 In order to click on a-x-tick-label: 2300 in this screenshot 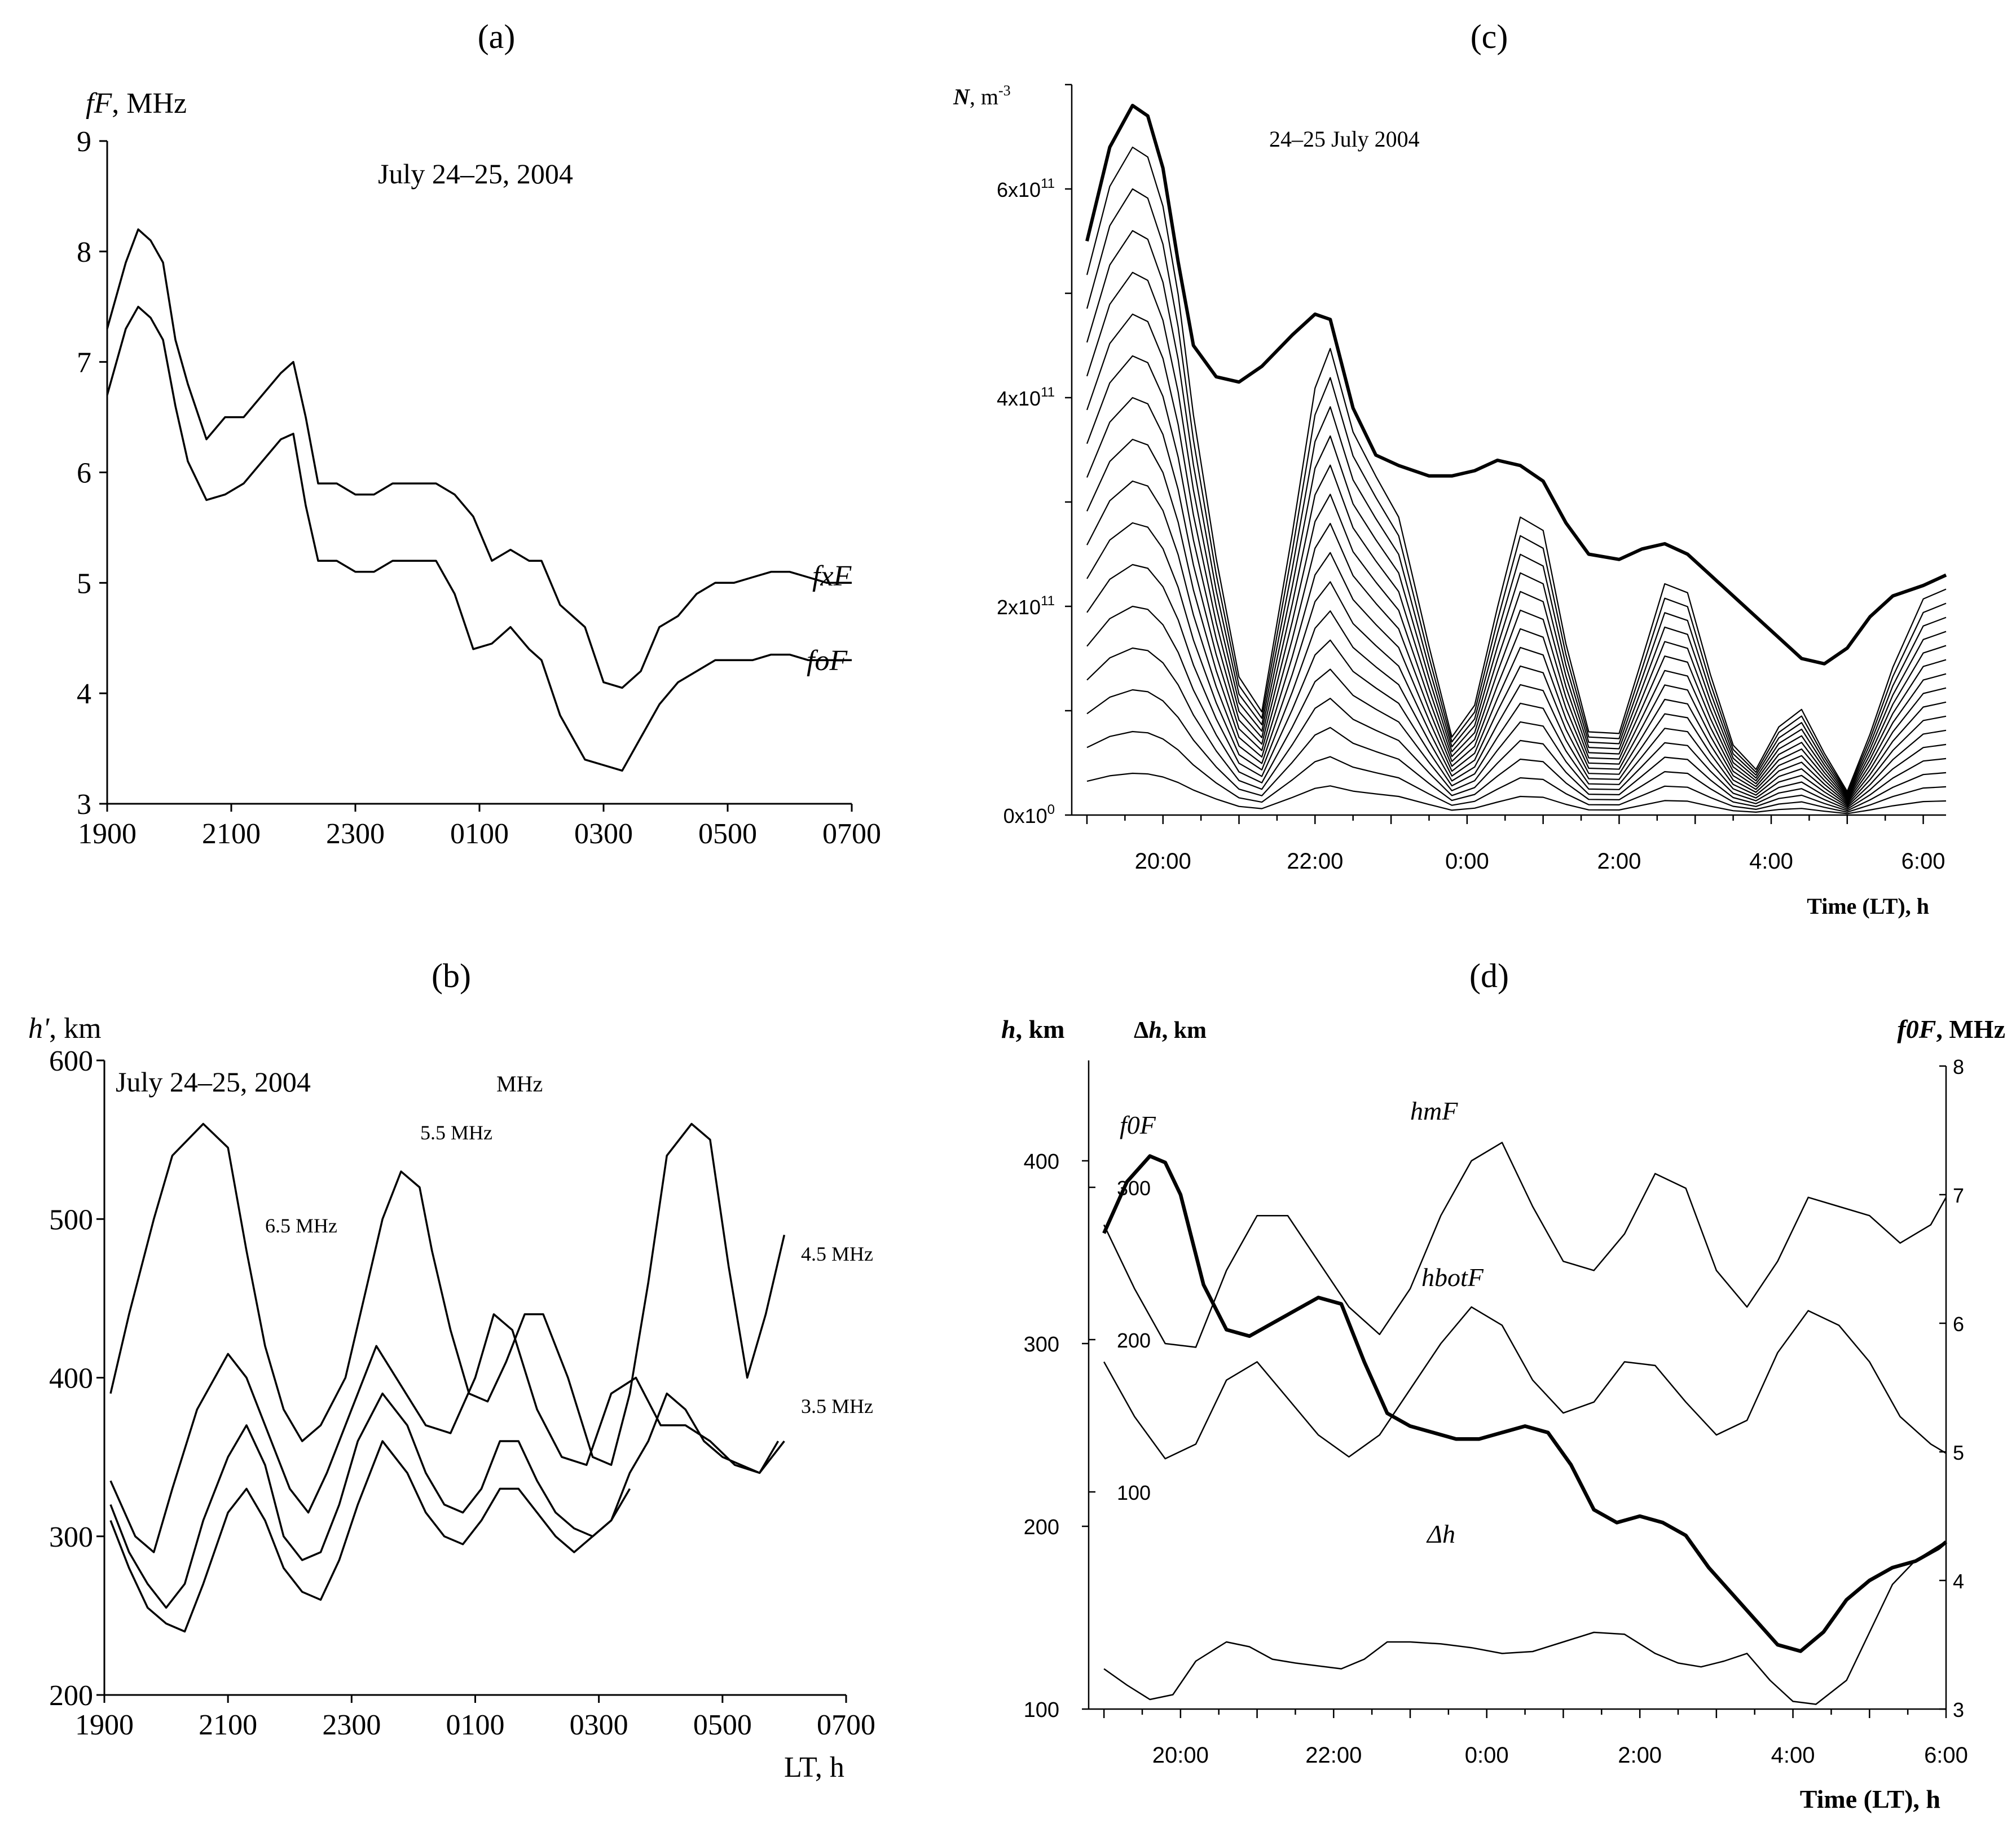, I will do `click(355, 834)`.